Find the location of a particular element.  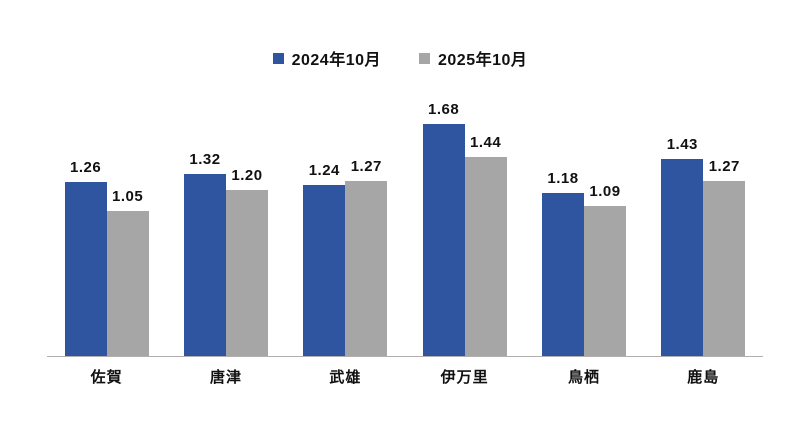

bar-group: 1.68 1.44 is located at coordinates (464, 220).